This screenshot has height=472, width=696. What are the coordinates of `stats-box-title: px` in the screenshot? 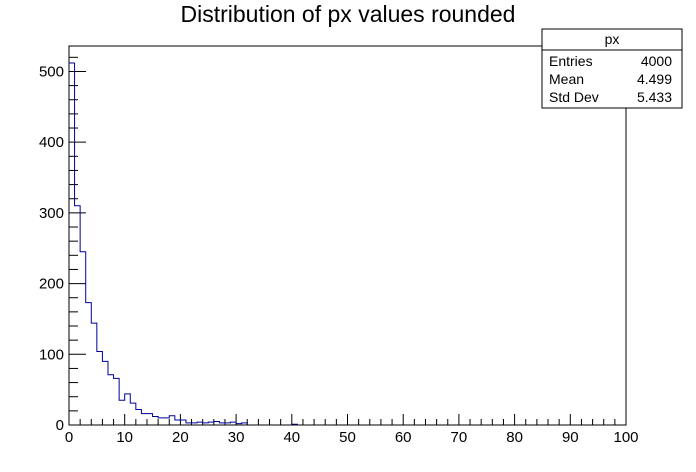 It's located at (612, 39).